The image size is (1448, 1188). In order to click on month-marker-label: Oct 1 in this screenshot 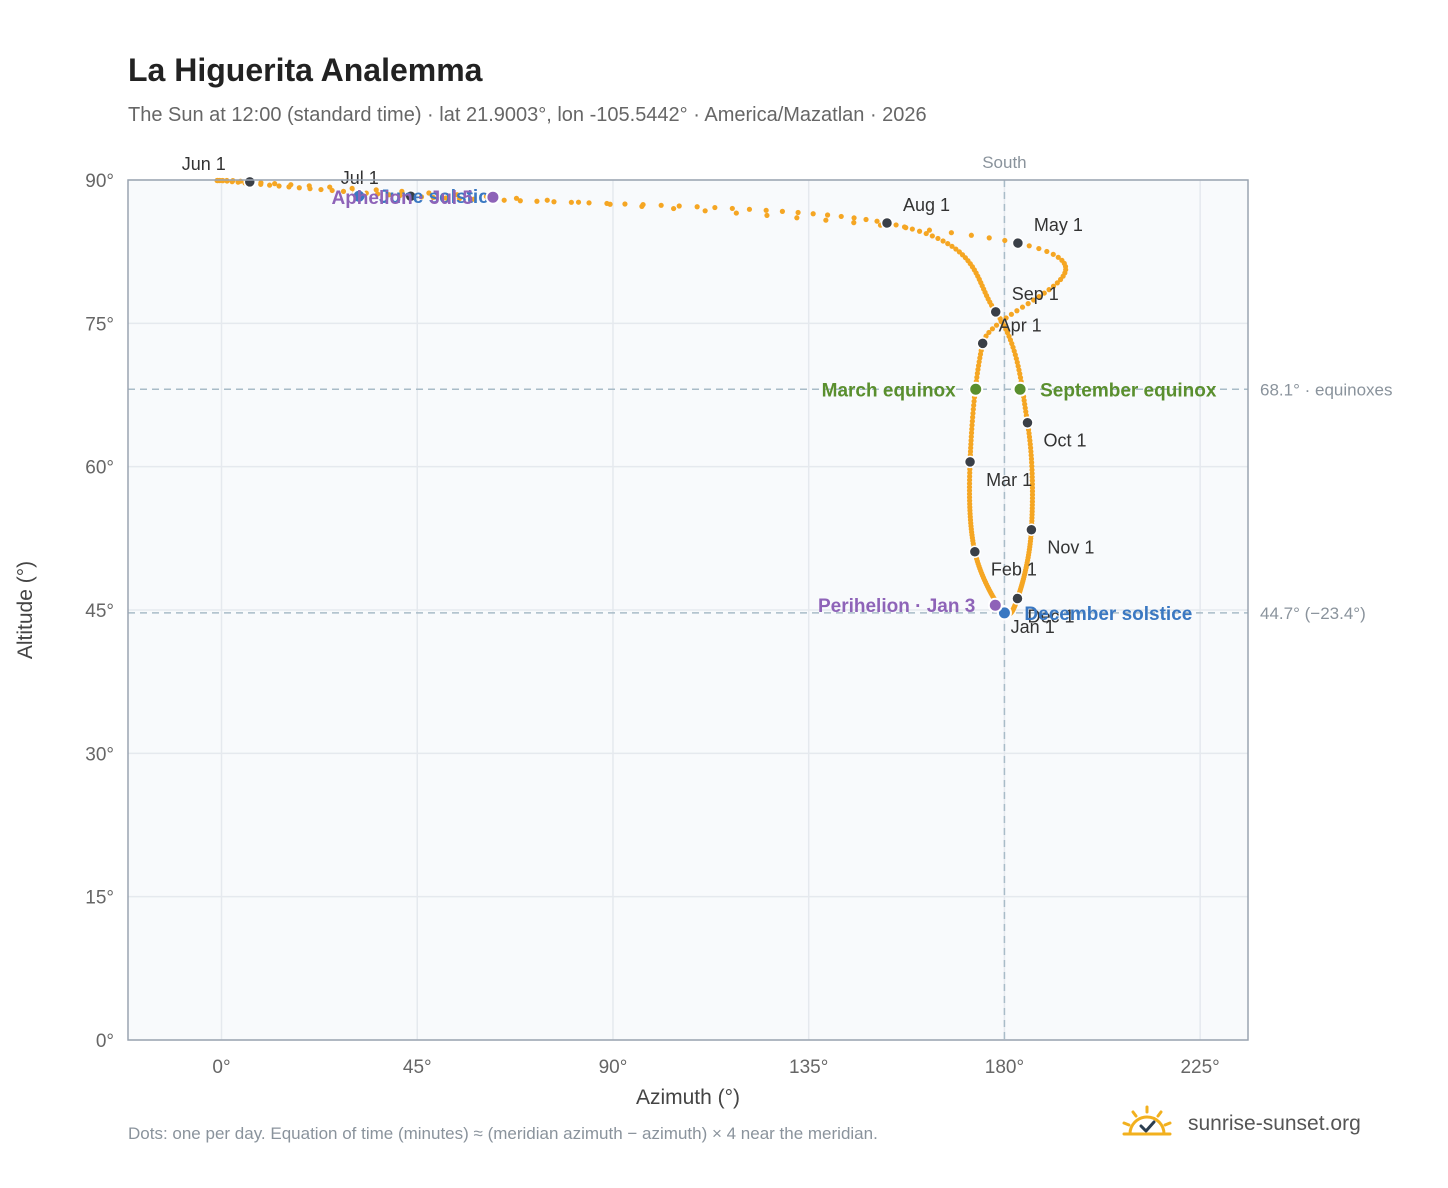, I will do `click(1064, 441)`.